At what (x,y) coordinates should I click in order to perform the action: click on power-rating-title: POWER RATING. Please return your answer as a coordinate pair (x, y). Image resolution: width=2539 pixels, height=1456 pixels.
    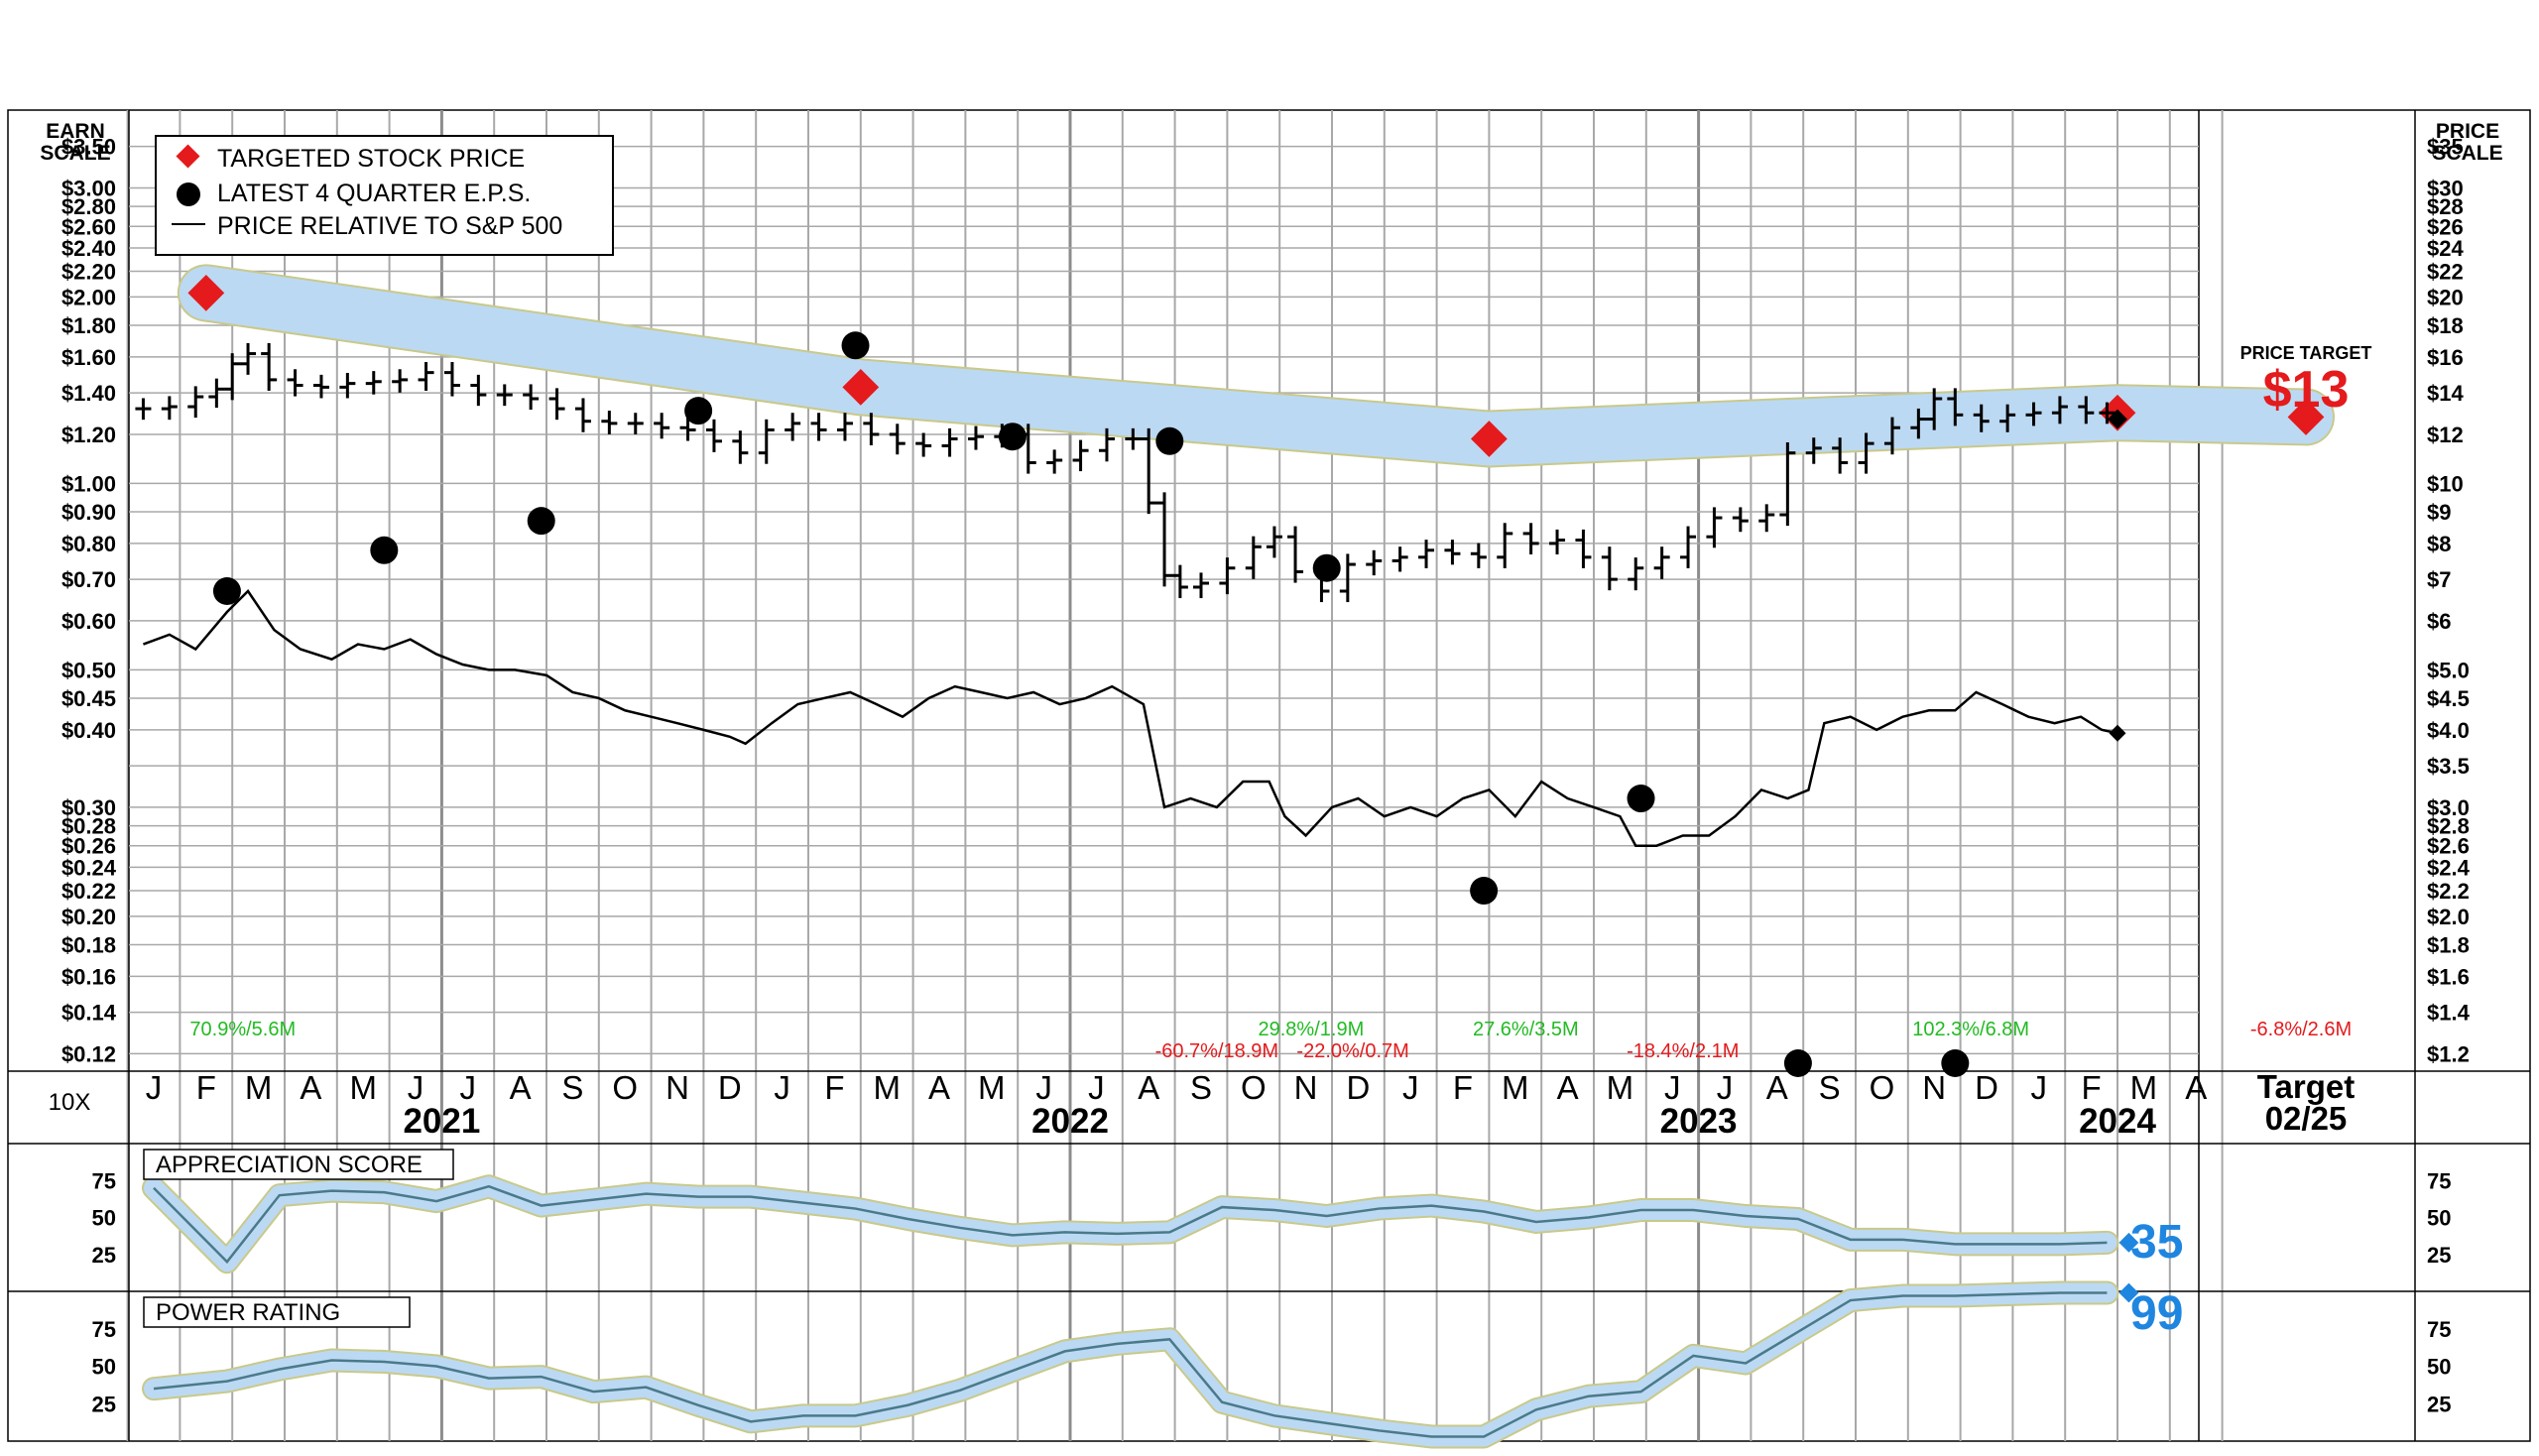
    Looking at the image, I should click on (248, 1312).